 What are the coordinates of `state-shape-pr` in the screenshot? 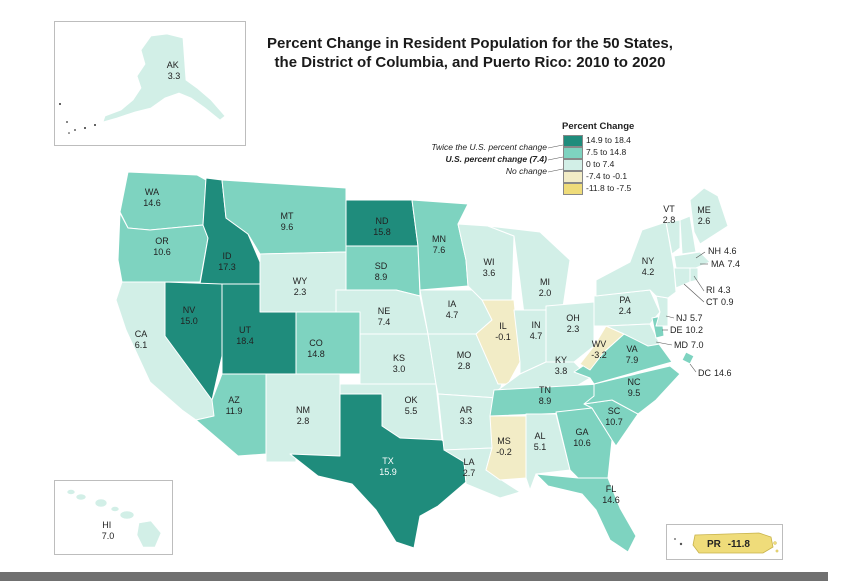 It's located at (733, 543).